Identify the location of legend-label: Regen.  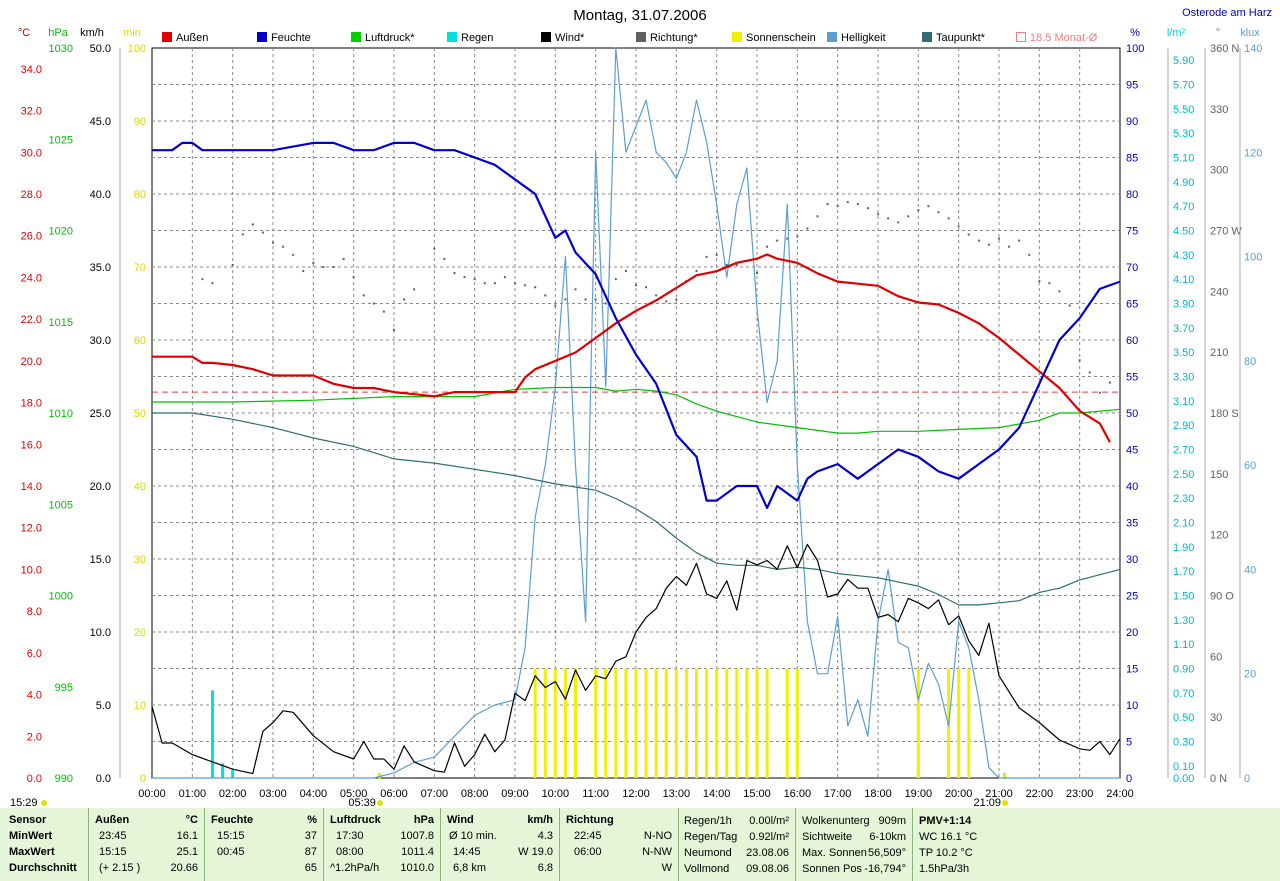
(477, 38).